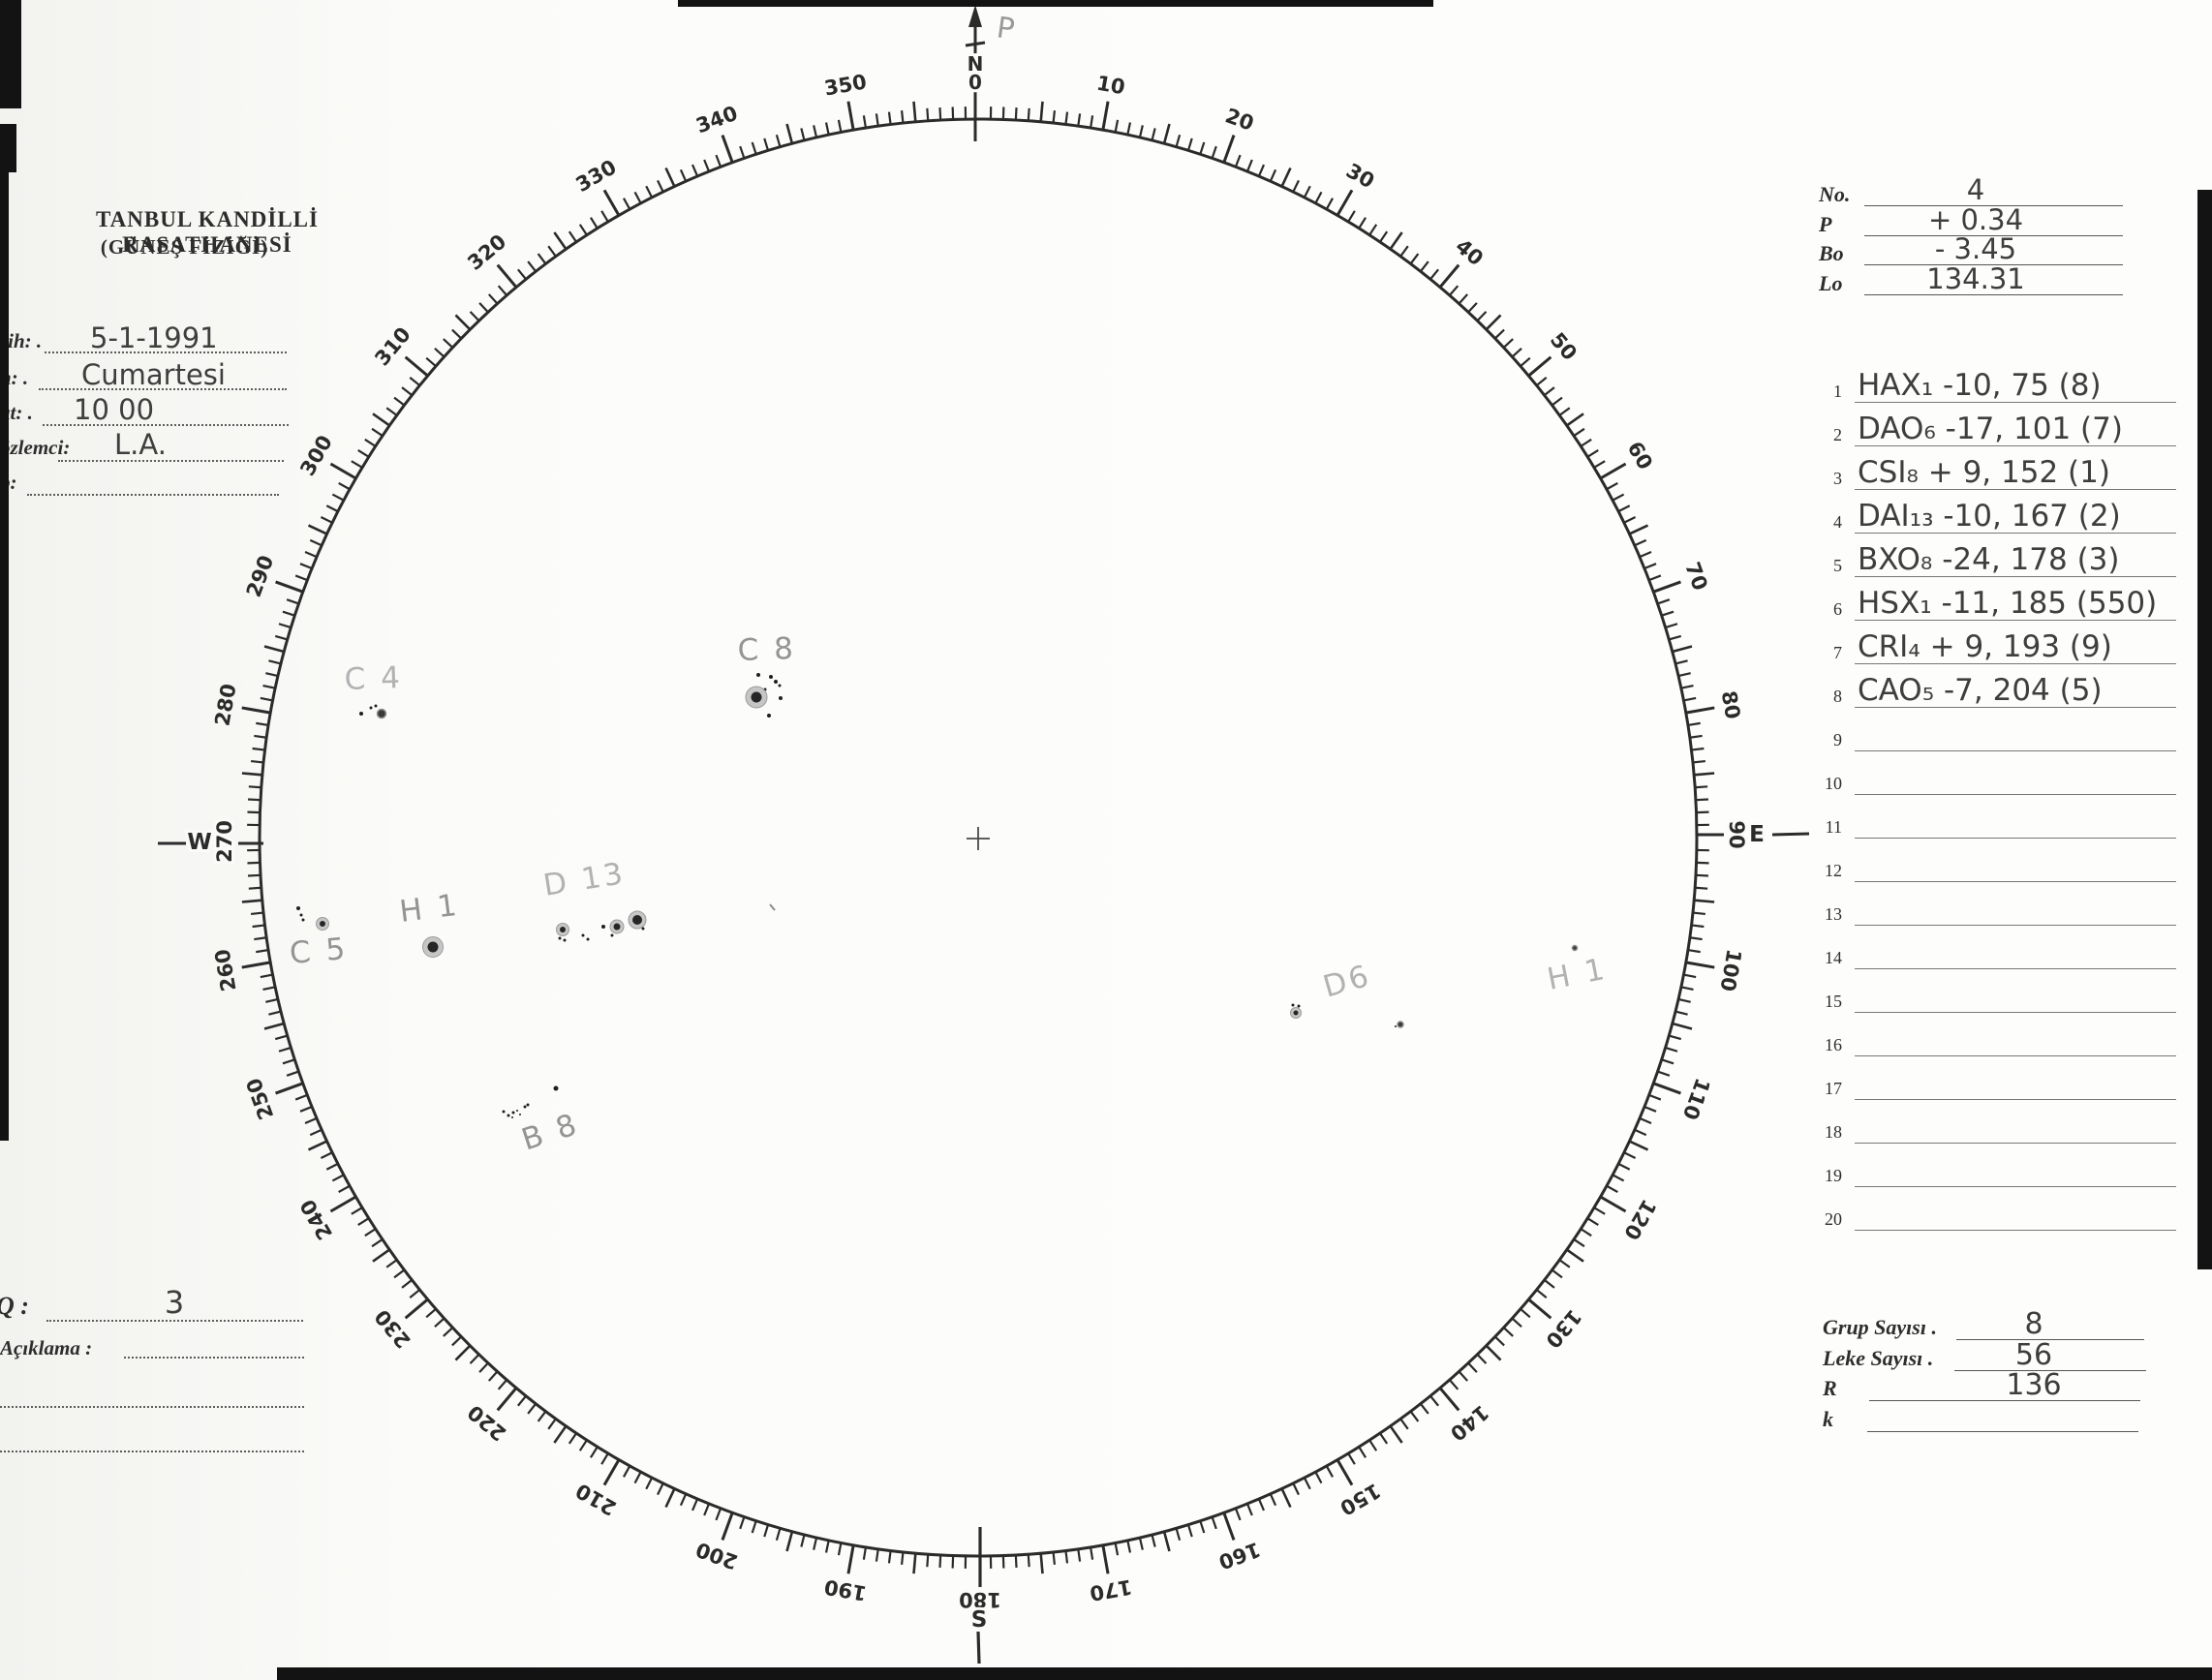 The height and width of the screenshot is (1680, 2212). I want to click on group-row-entry-3: CSI₈ + 9, 152 (1), so click(1984, 473).